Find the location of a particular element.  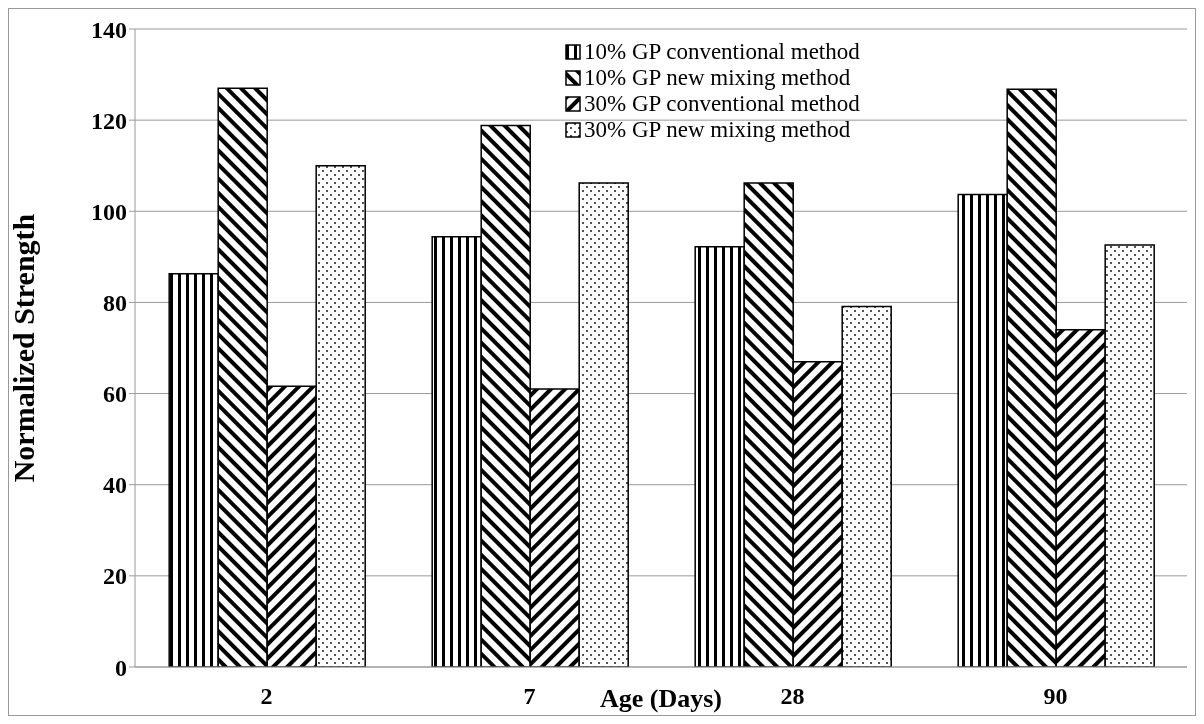

y-tick-label: 100 is located at coordinates (109, 211).